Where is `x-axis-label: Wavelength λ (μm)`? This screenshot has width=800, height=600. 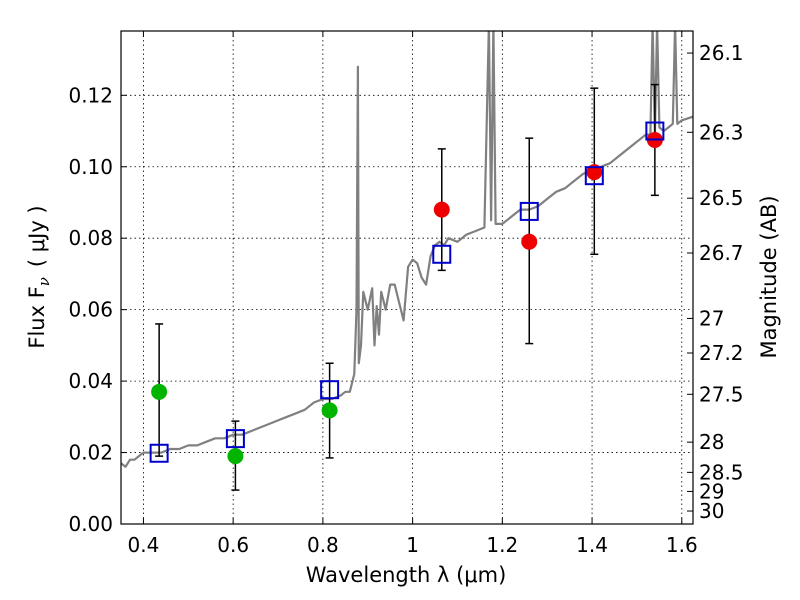 x-axis-label: Wavelength λ (μm) is located at coordinates (406, 575).